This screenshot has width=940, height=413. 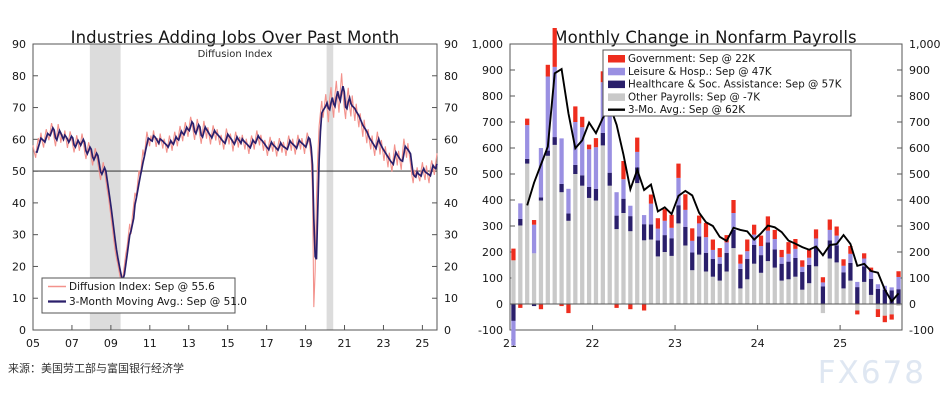 What do you see at coordinates (451, 298) in the screenshot?
I see `svg-text: 10` at bounding box center [451, 298].